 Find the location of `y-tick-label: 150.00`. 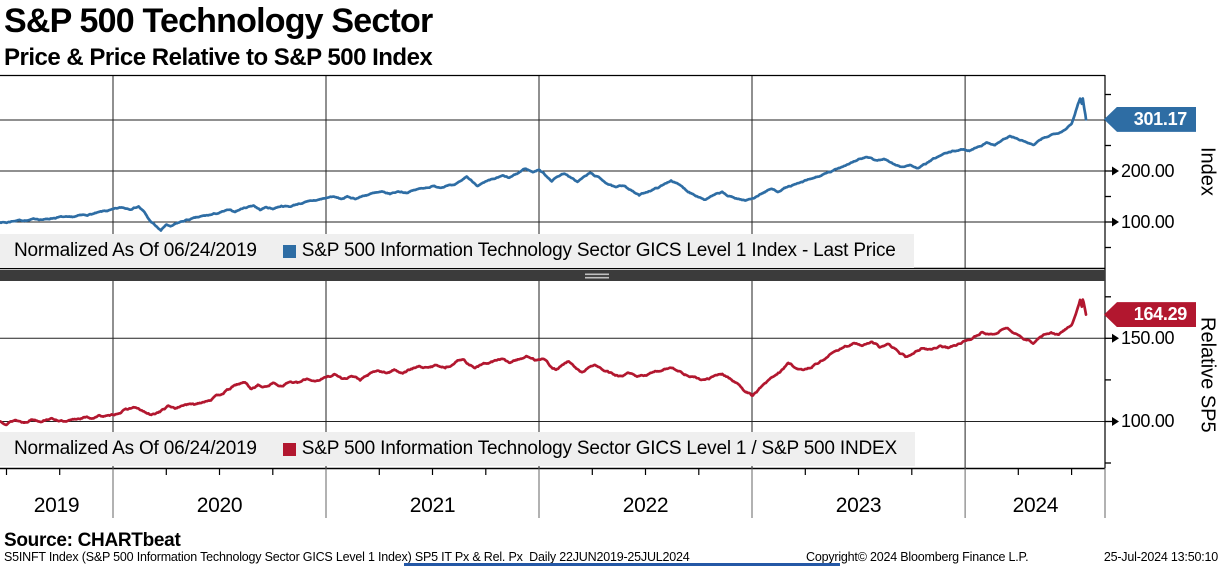

y-tick-label: 150.00 is located at coordinates (1148, 338).